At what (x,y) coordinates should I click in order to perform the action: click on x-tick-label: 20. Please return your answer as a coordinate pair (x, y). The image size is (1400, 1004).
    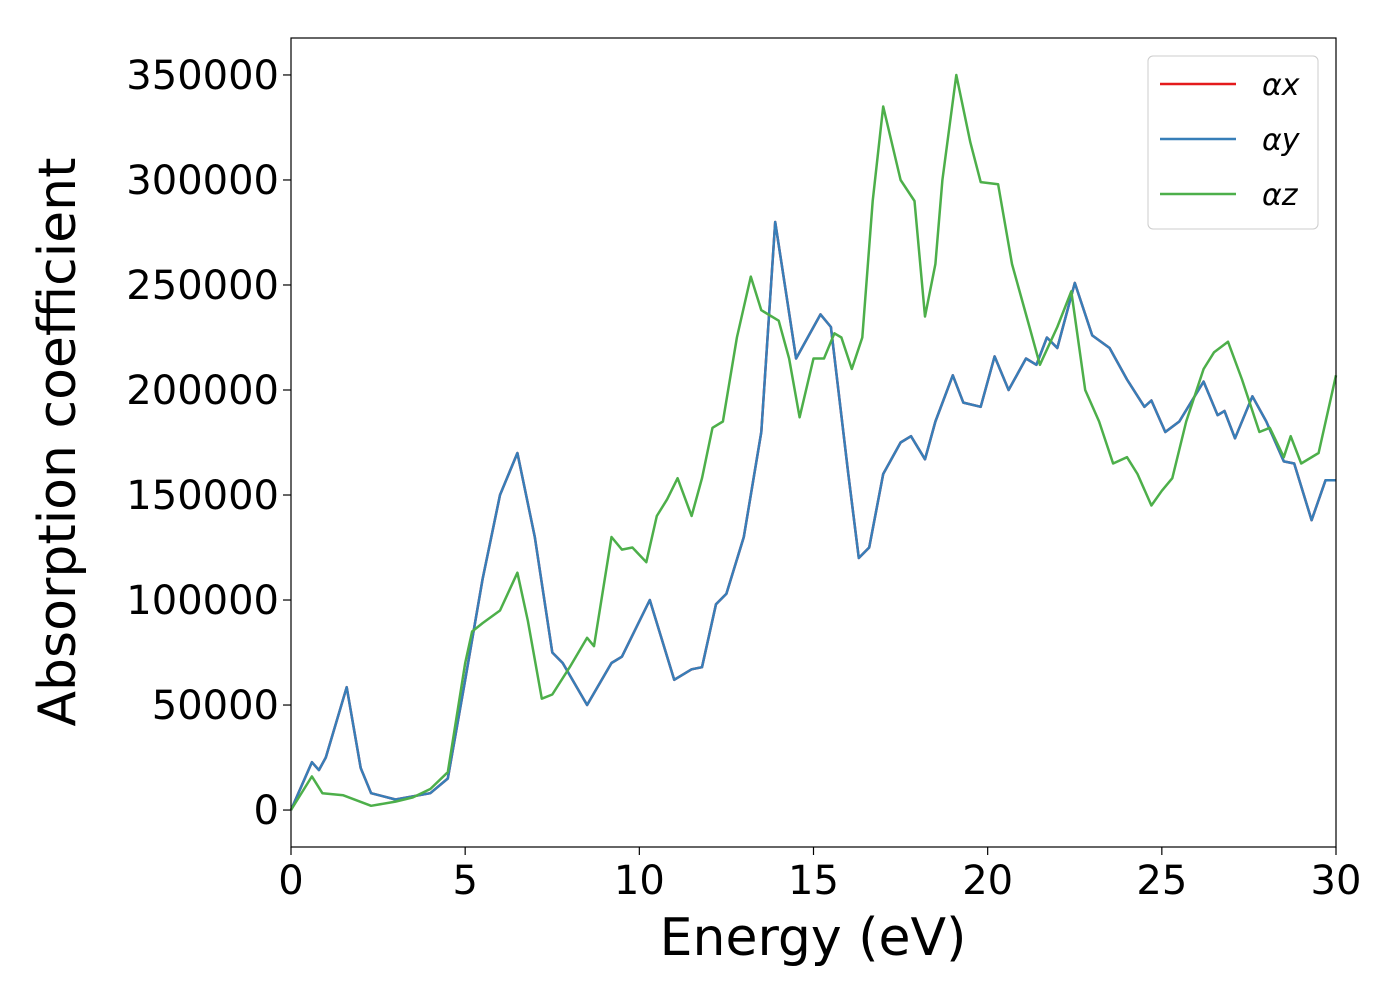
    Looking at the image, I should click on (987, 881).